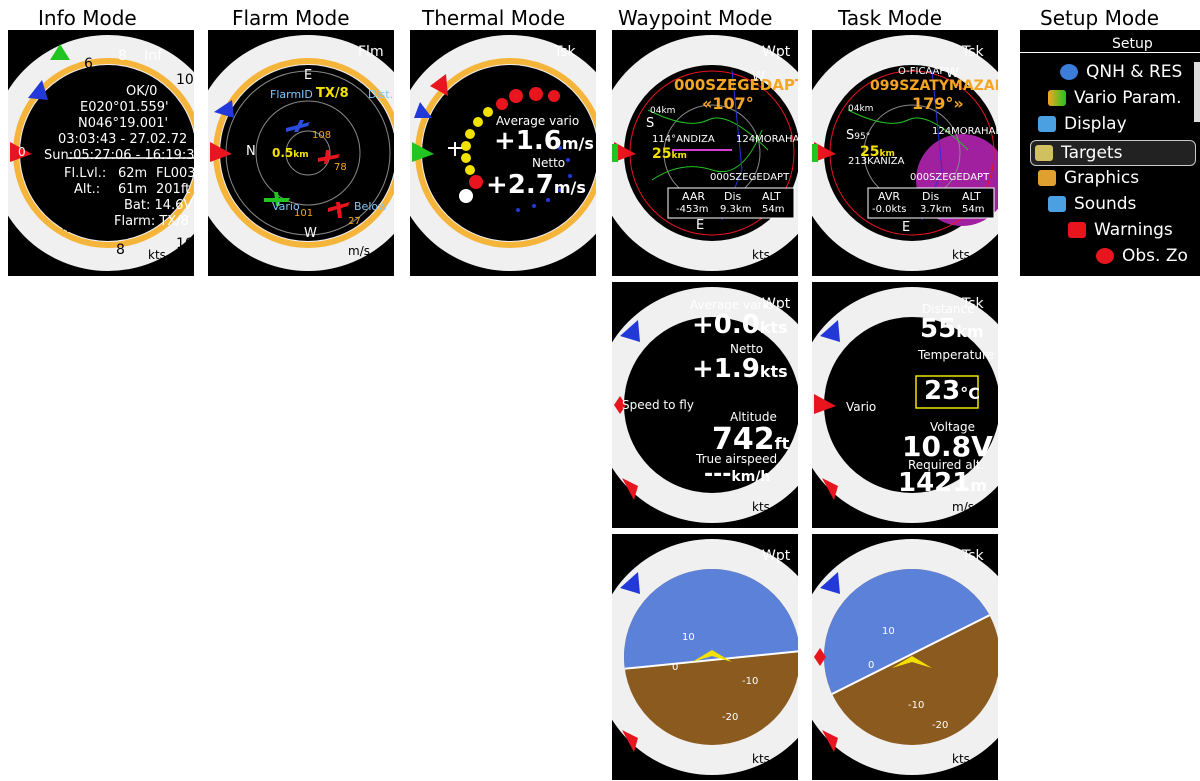  I want to click on range-value: 0.5km, so click(290, 153).